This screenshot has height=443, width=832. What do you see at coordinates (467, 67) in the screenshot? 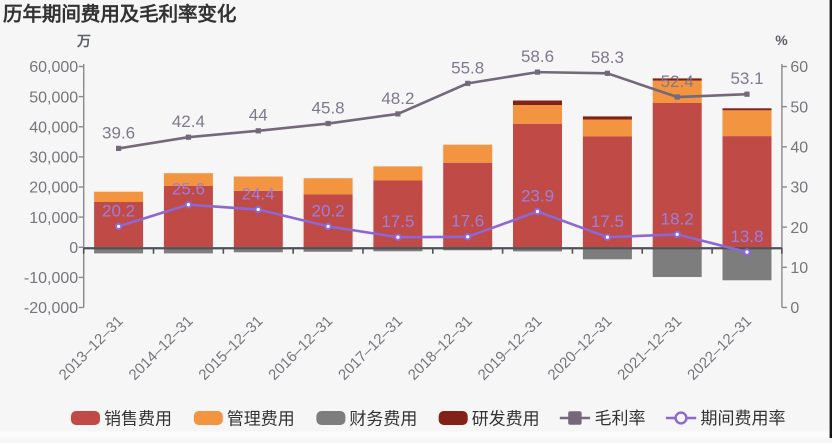
I see `svg-text: 55.8` at bounding box center [467, 67].